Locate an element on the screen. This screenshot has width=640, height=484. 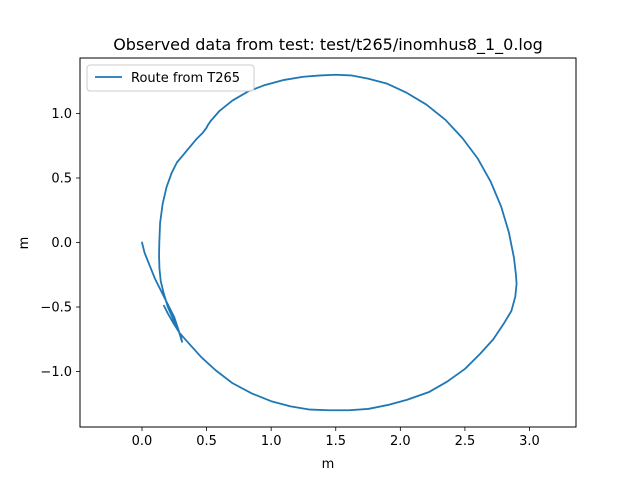
x-tick-label: 0.5 is located at coordinates (206, 441).